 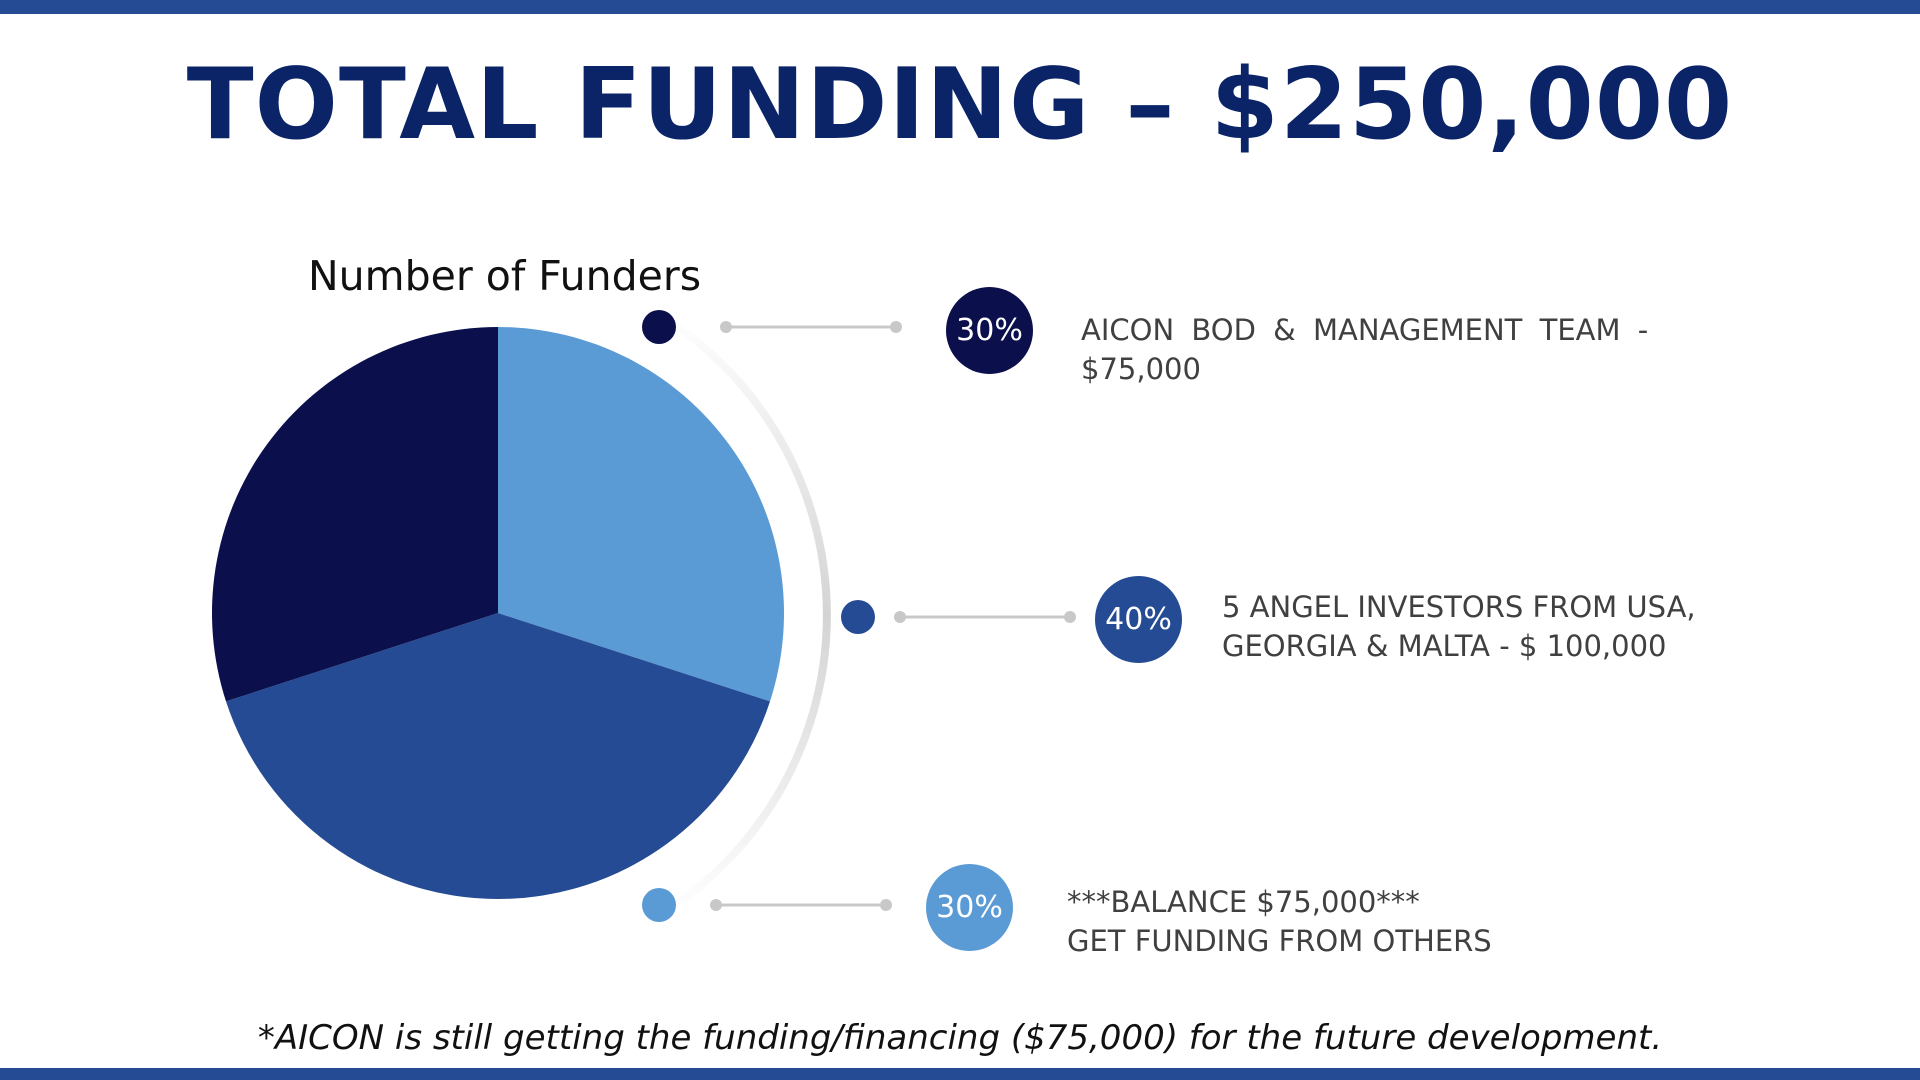 I want to click on legend-label-bod: AICON BOD & MANAGEMENT TEAM - $75,000, so click(x=1364, y=350).